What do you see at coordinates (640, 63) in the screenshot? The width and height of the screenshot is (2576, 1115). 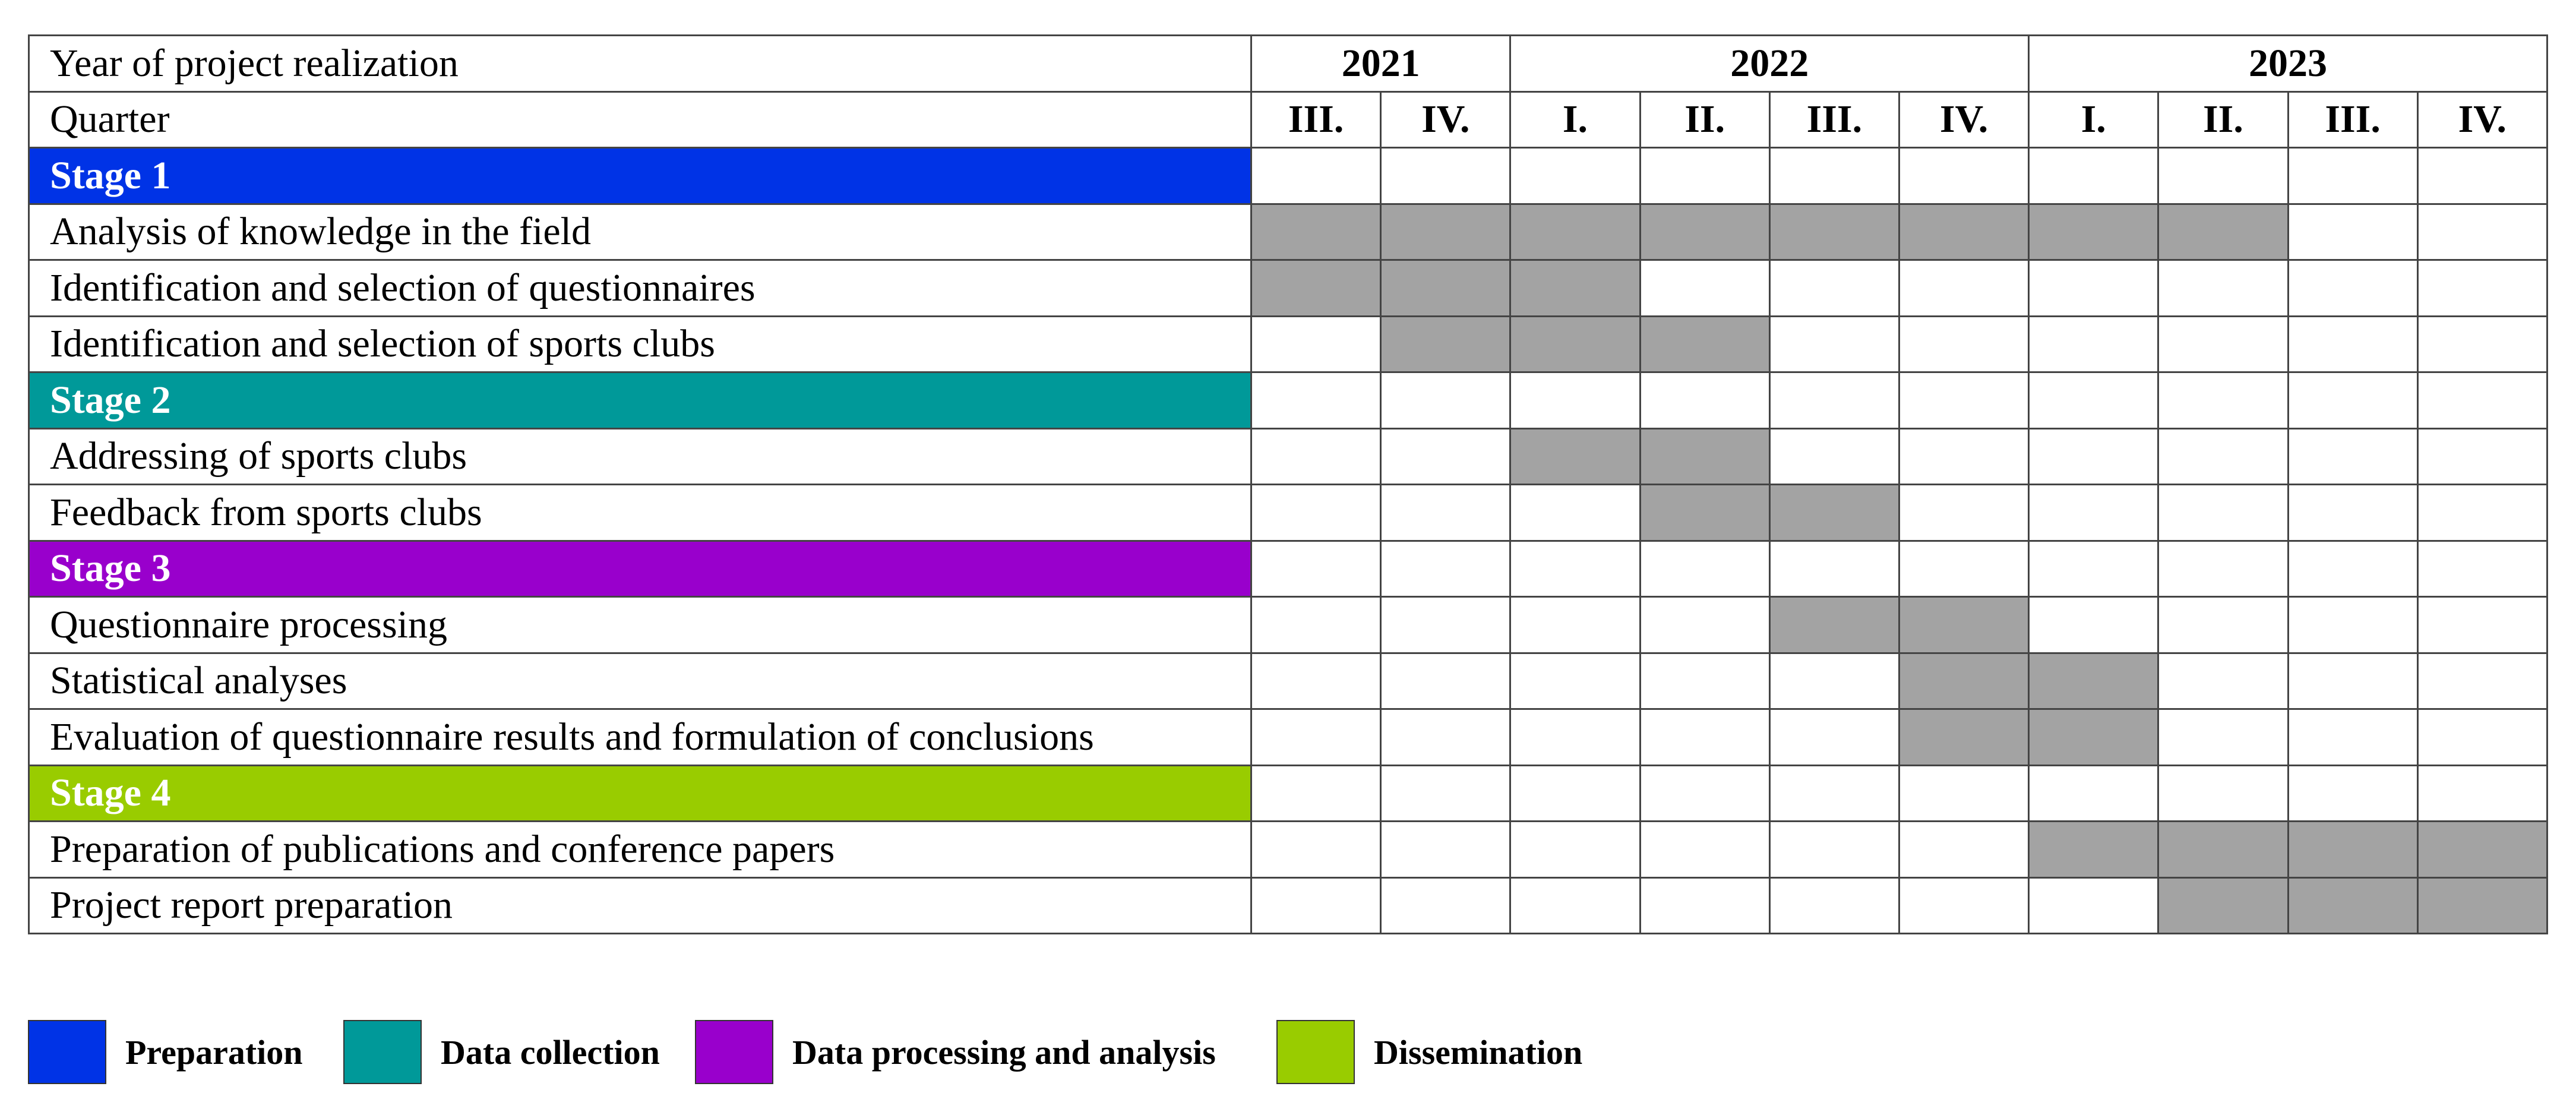 I see `year-header-label: Year of project realization` at bounding box center [640, 63].